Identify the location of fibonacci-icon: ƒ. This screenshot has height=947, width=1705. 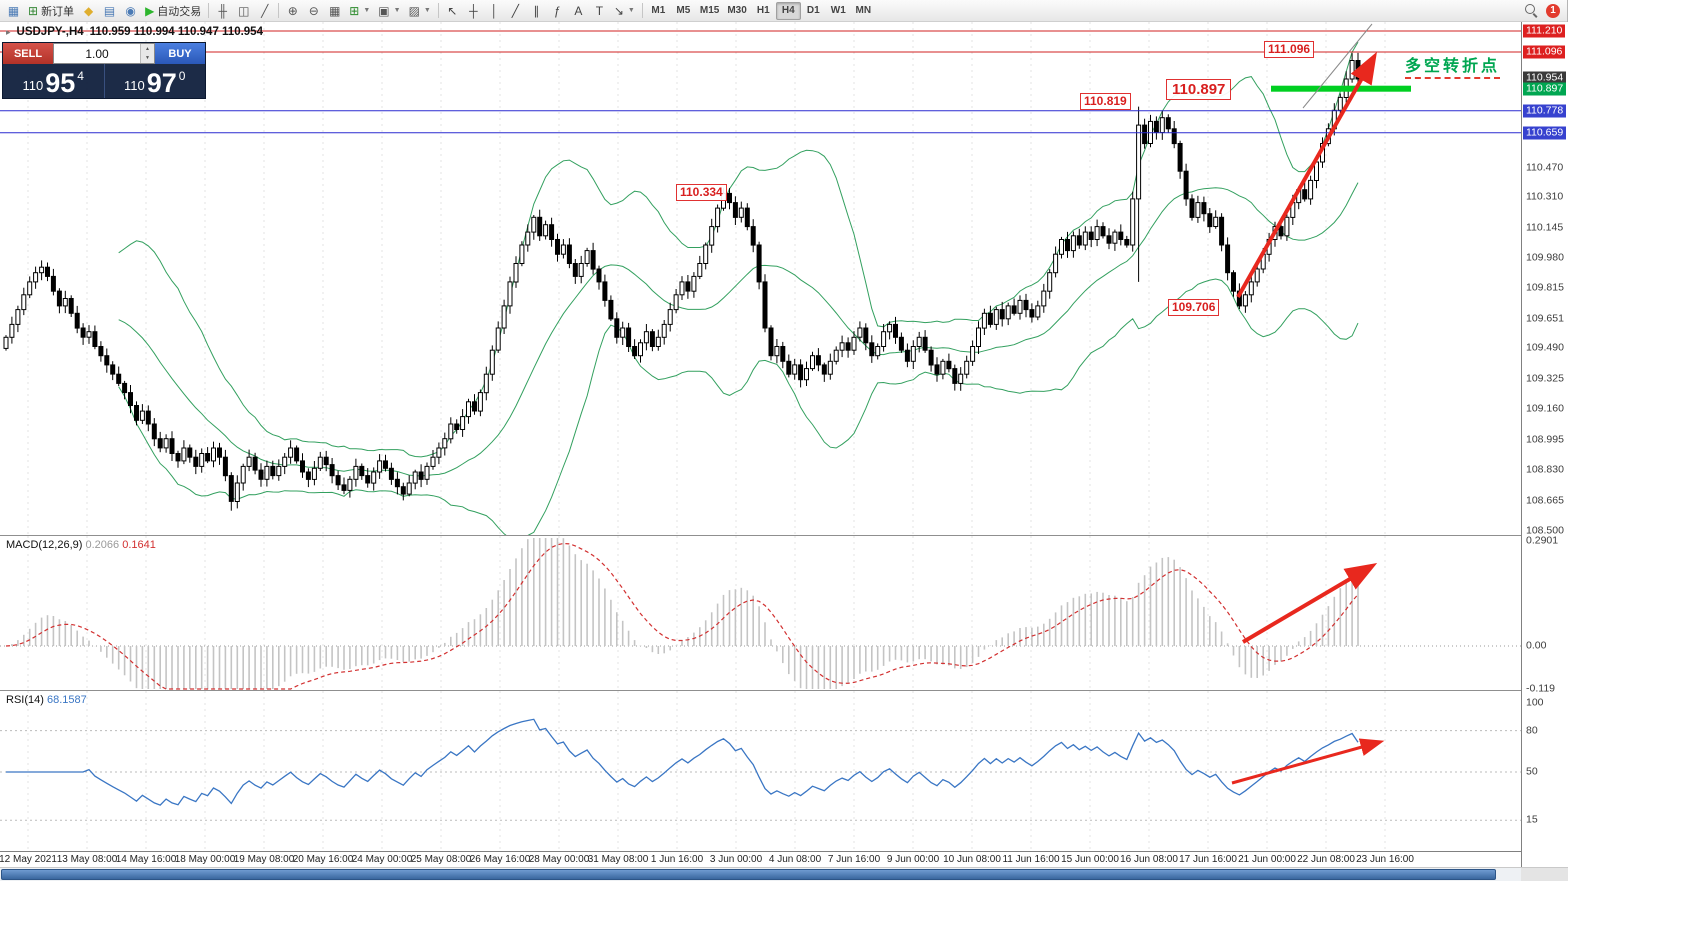
(557, 10).